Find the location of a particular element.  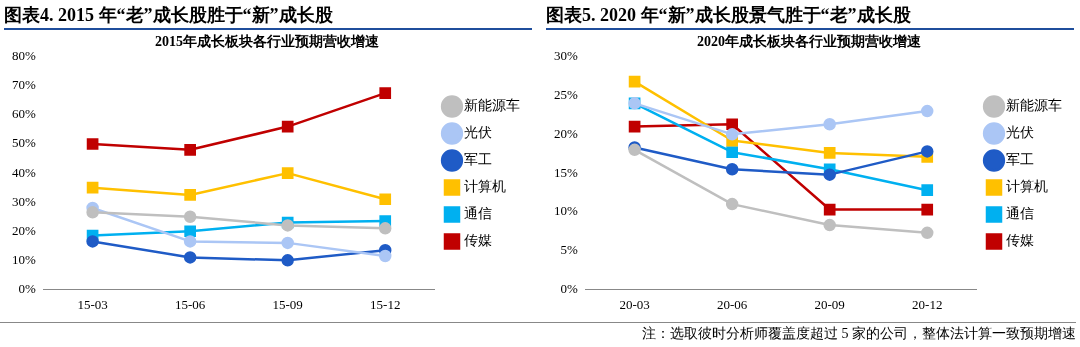

x-tick-label: 20-06 is located at coordinates (732, 304).